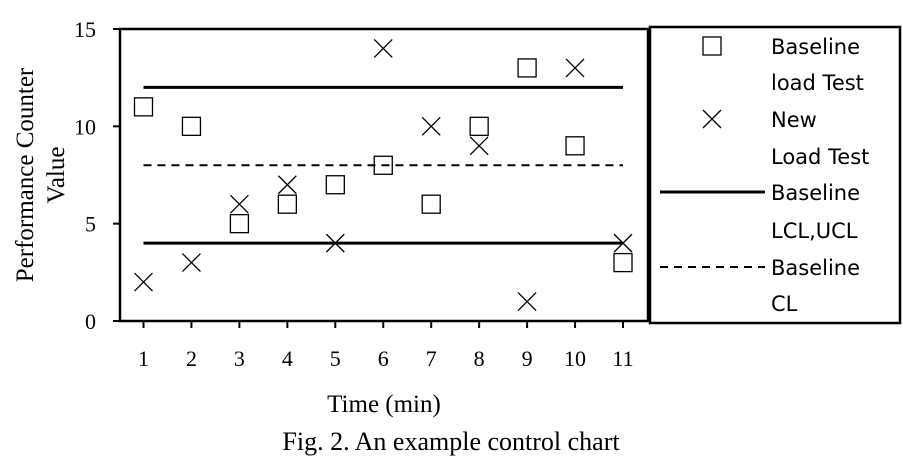 The height and width of the screenshot is (466, 903). I want to click on x-tick-label-1: 1, so click(143, 358).